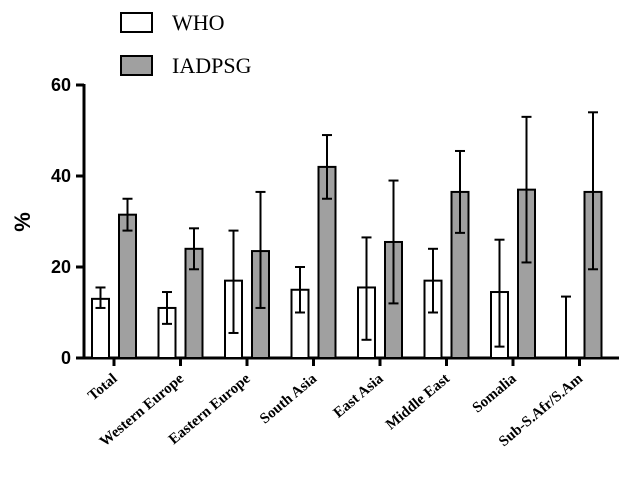  What do you see at coordinates (495, 393) in the screenshot?
I see `x-tick-label: Somalia` at bounding box center [495, 393].